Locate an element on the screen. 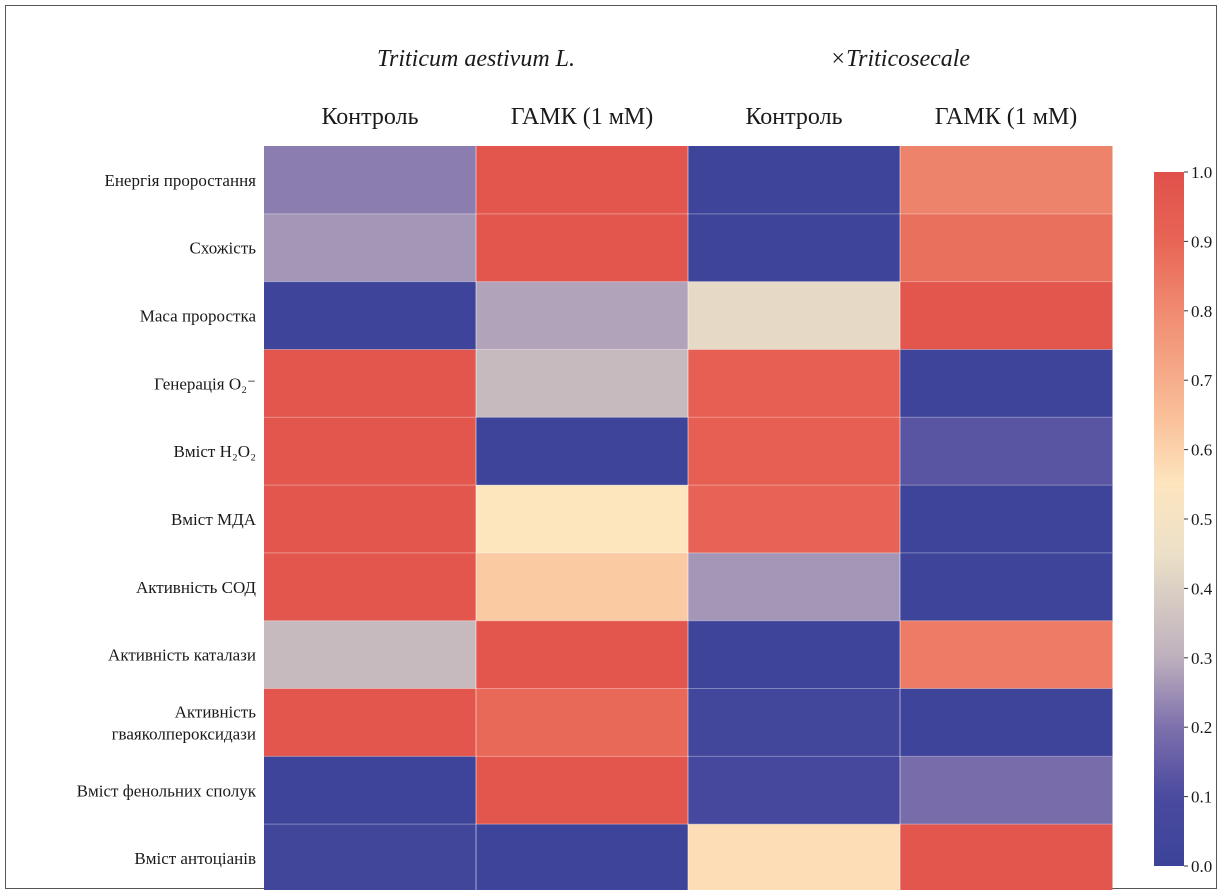 Image resolution: width=1225 pixels, height=896 pixels. colorbar-tick-label: 0.1 is located at coordinates (1201, 797).